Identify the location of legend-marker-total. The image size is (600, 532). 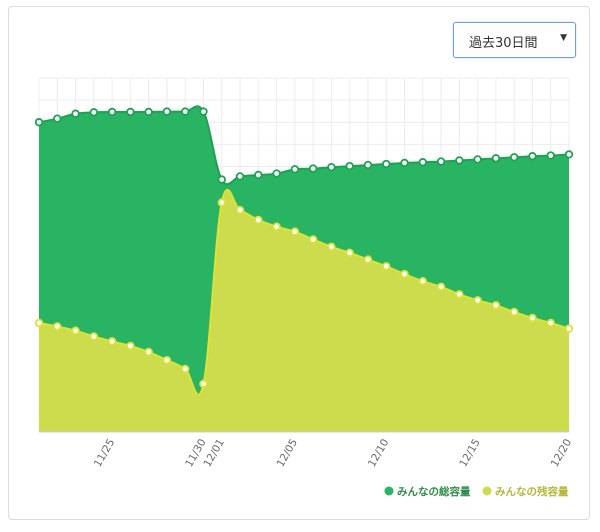
(389, 491).